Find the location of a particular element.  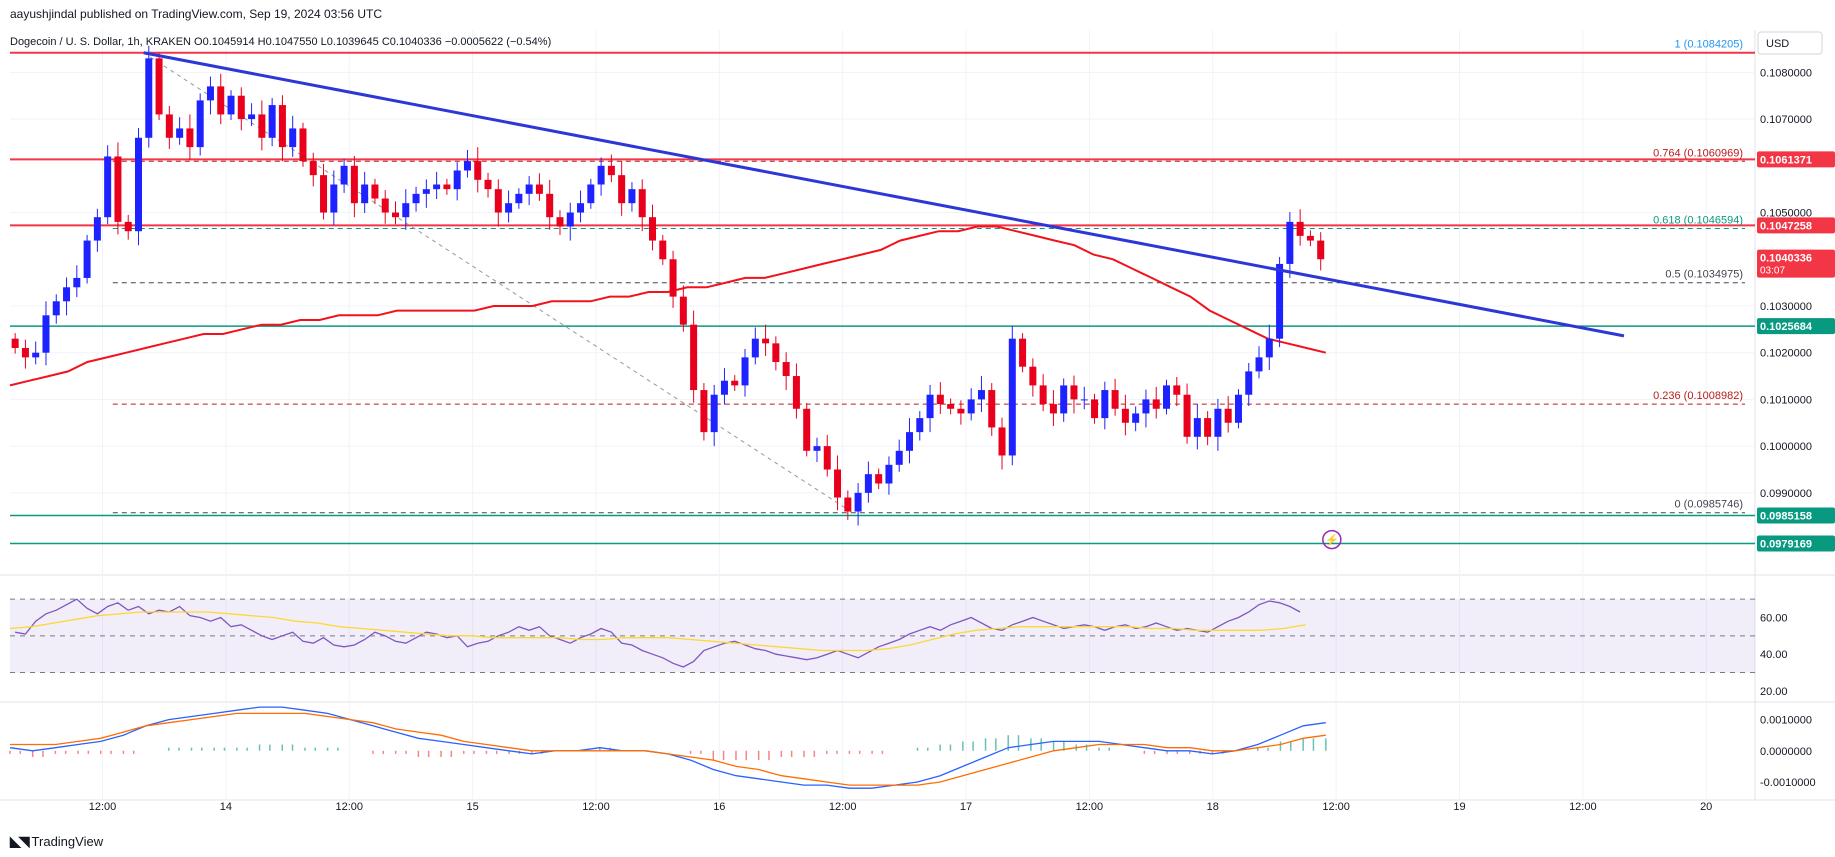

time-tick-label: 15 is located at coordinates (472, 807).